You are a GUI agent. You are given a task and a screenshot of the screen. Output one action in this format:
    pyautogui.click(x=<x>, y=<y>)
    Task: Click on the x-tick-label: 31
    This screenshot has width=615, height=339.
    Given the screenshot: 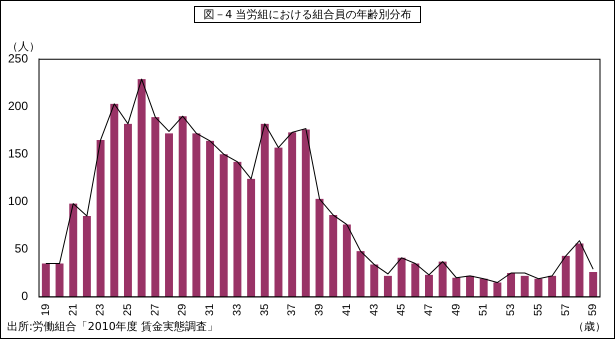 What is the action you would take?
    pyautogui.click(x=210, y=310)
    